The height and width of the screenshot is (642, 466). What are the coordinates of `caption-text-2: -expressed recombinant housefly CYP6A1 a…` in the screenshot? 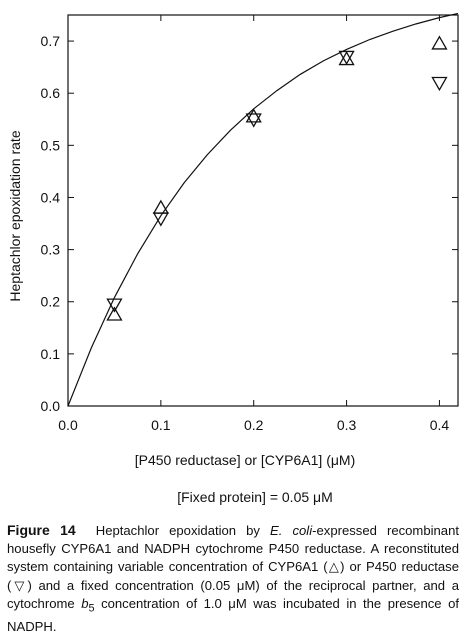 It's located at (233, 567).